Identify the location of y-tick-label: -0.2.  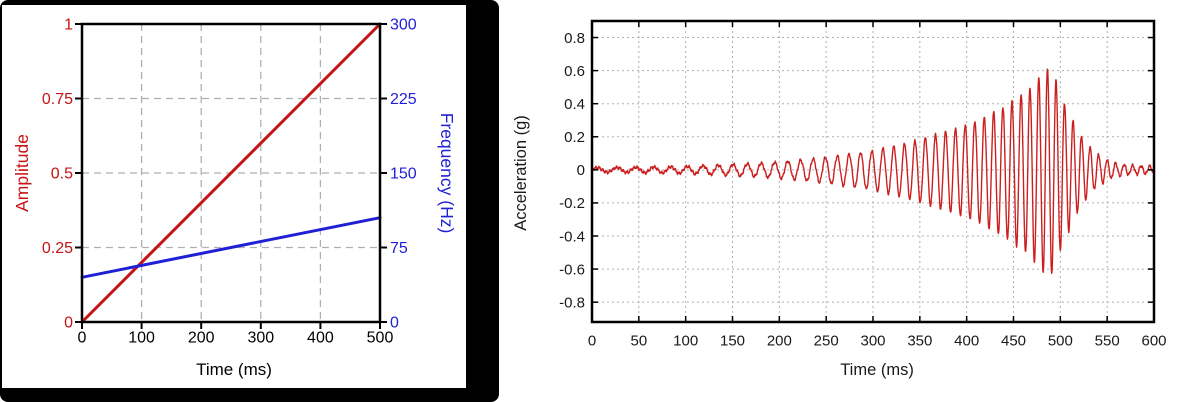
(572, 203).